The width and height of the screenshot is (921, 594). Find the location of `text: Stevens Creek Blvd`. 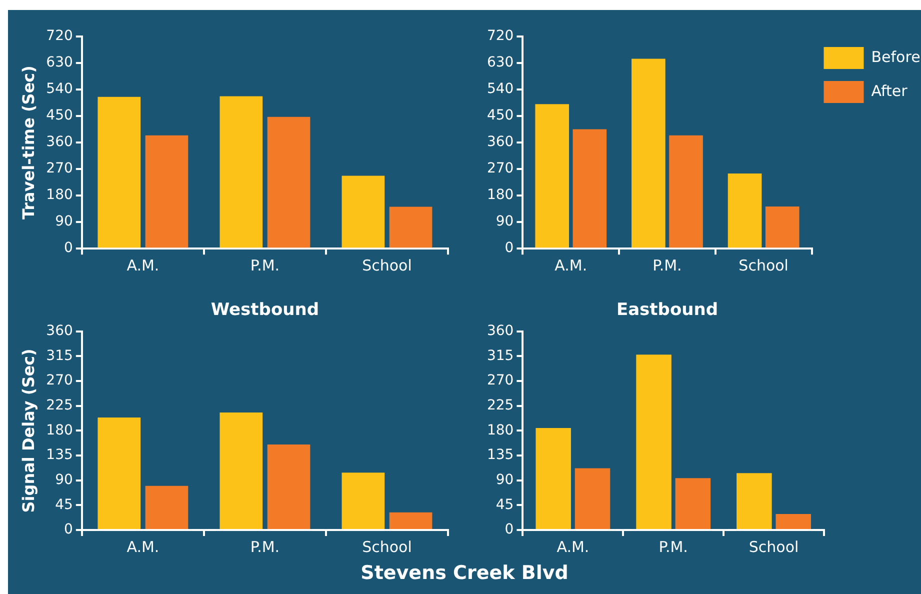

text: Stevens Creek Blvd is located at coordinates (465, 573).